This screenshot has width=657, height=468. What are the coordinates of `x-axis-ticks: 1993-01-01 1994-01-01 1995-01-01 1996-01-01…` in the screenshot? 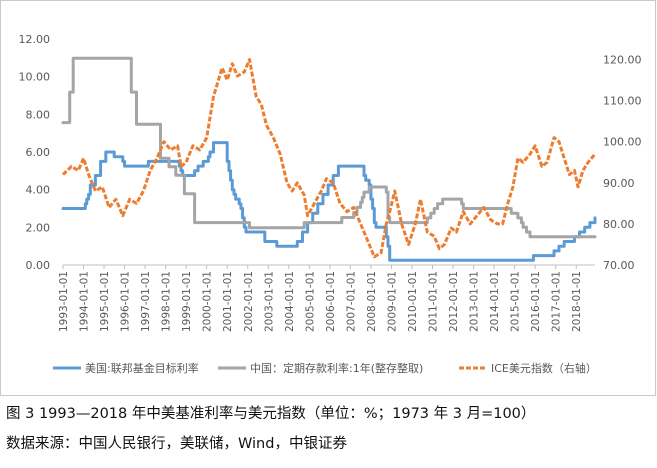 It's located at (320, 298).